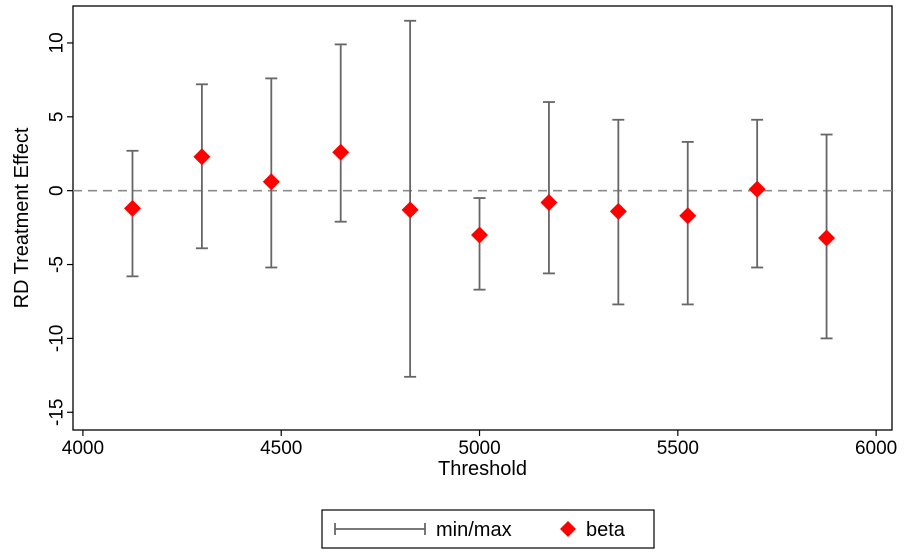 The height and width of the screenshot is (552, 907). Describe the element at coordinates (281, 448) in the screenshot. I see `x-tick-label: 4500` at that location.